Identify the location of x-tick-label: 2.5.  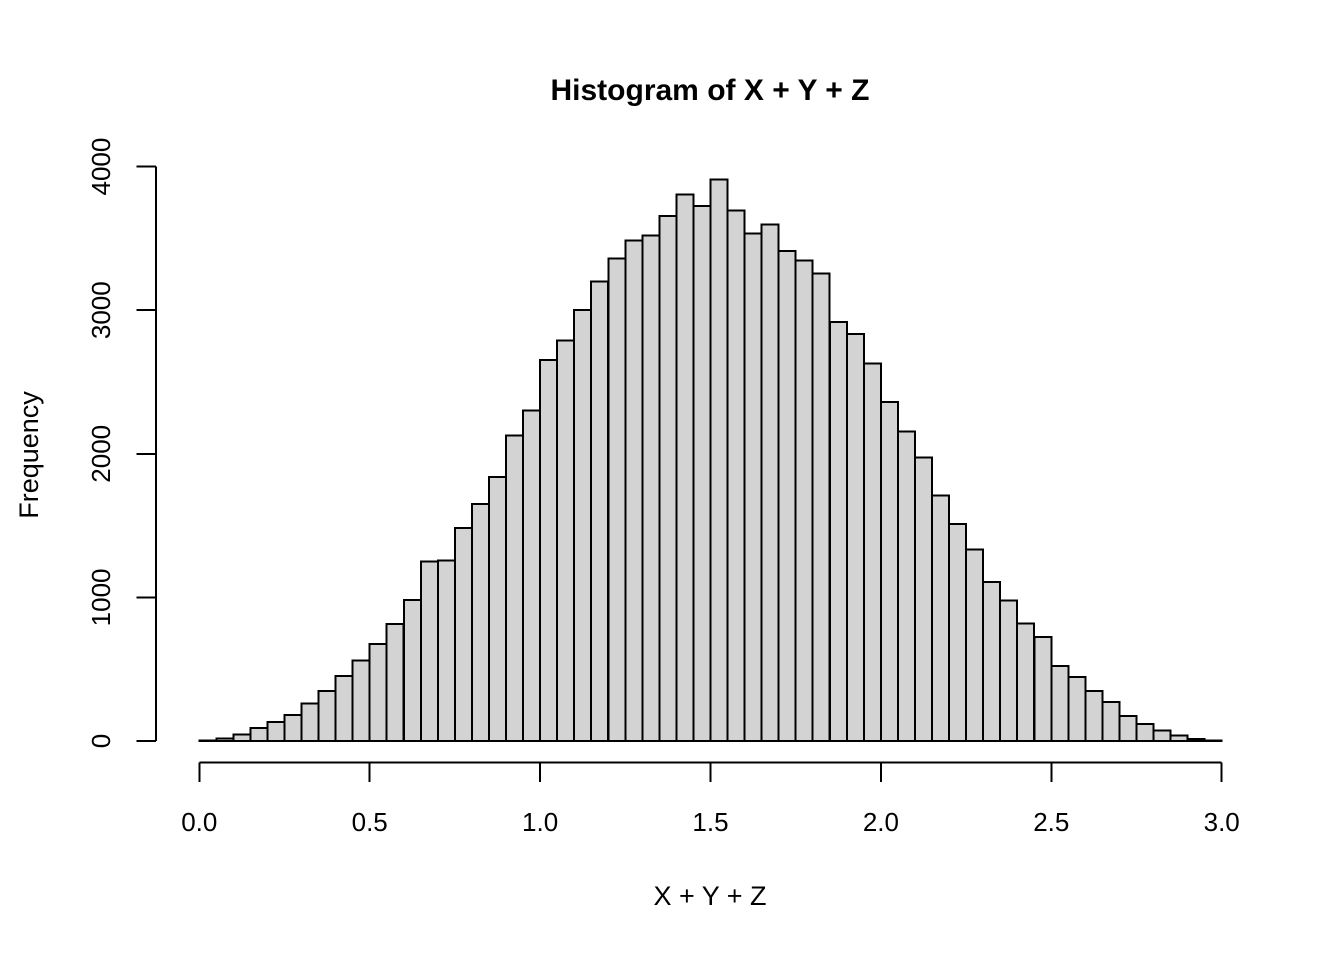
(1051, 822).